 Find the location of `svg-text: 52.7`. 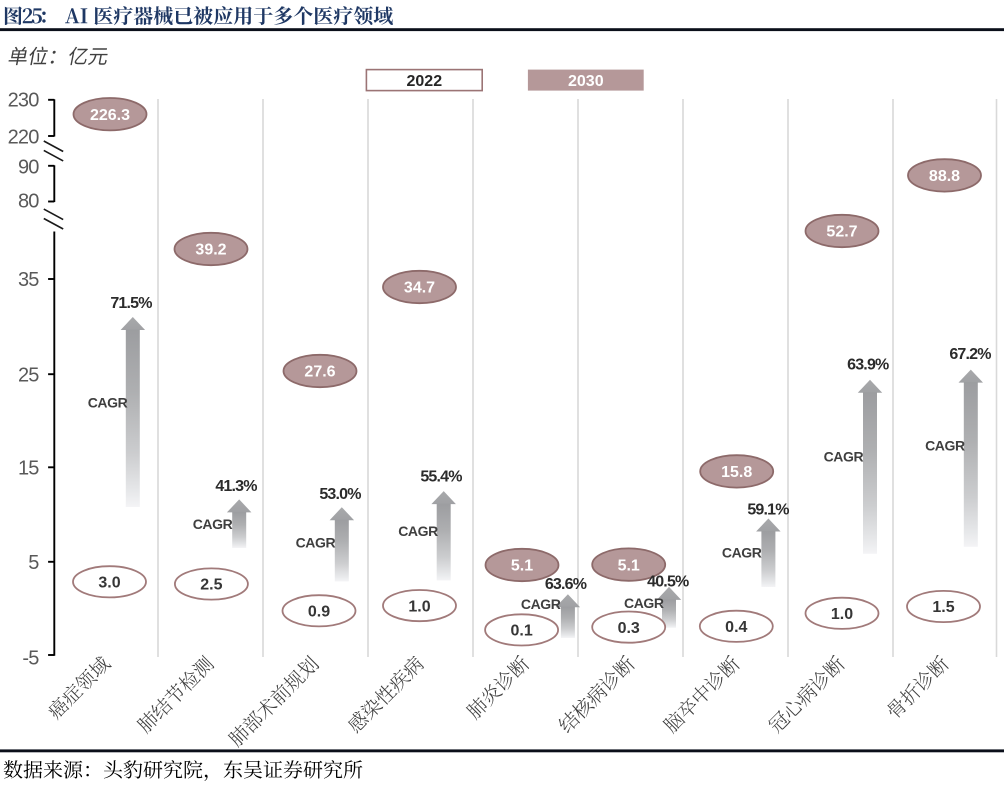

svg-text: 52.7 is located at coordinates (841, 232).